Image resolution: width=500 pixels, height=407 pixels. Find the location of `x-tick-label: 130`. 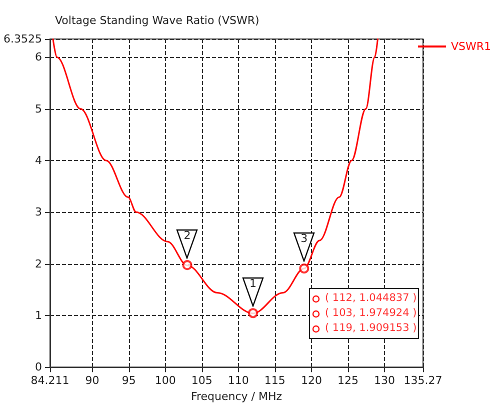

x-tick-label: 130 is located at coordinates (384, 381).